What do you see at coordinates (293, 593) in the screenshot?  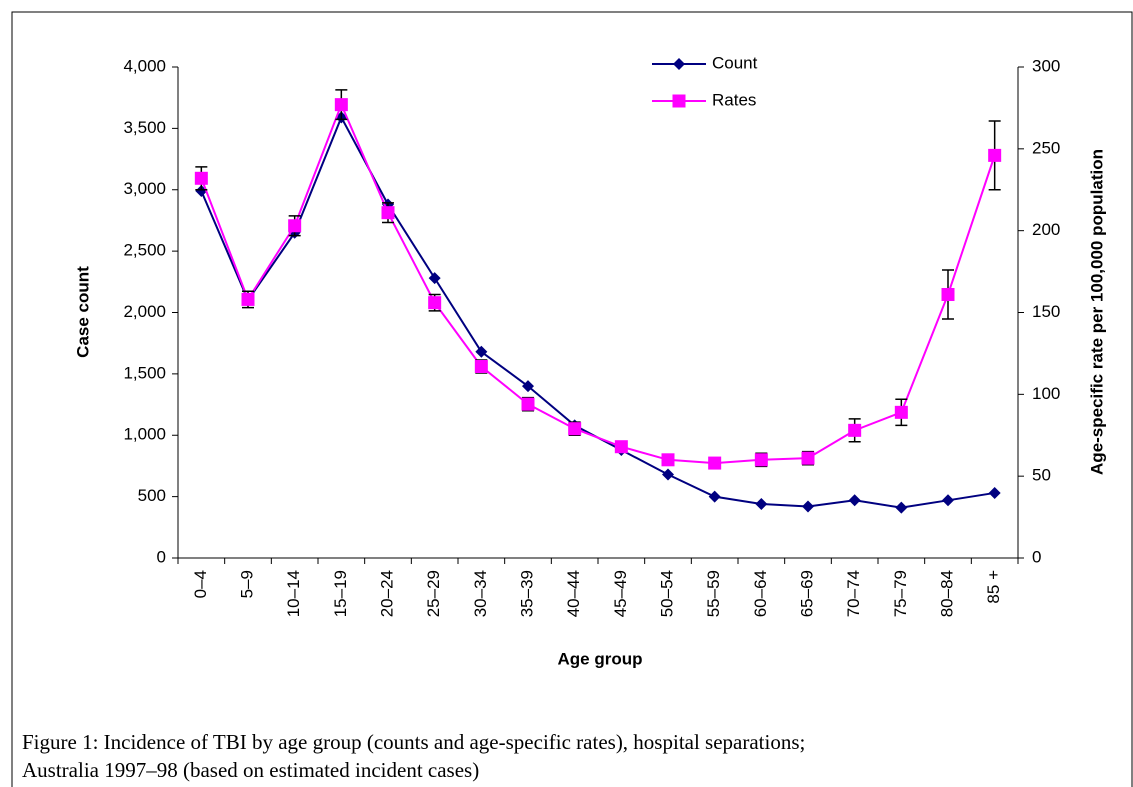 I see `x-tick-label: 10–14` at bounding box center [293, 593].